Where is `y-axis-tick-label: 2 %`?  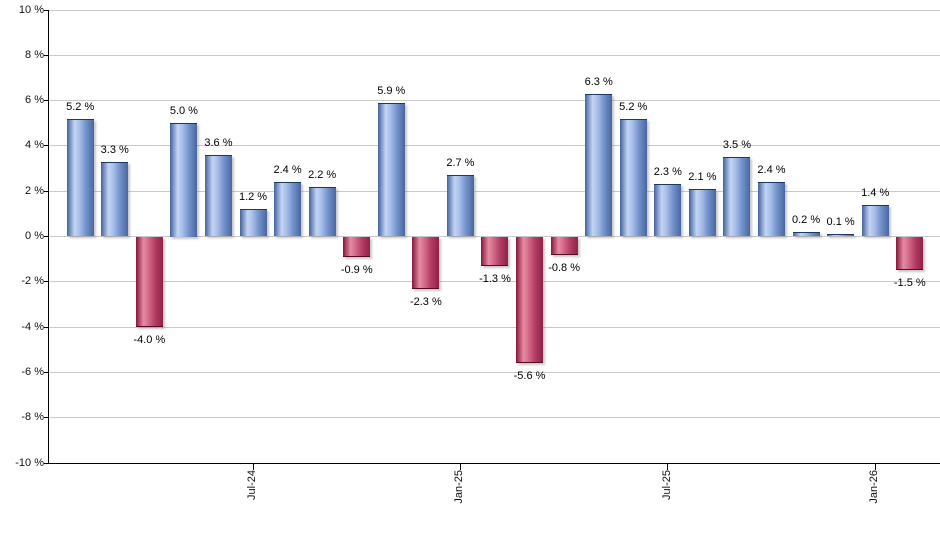
y-axis-tick-label: 2 % is located at coordinates (34, 190).